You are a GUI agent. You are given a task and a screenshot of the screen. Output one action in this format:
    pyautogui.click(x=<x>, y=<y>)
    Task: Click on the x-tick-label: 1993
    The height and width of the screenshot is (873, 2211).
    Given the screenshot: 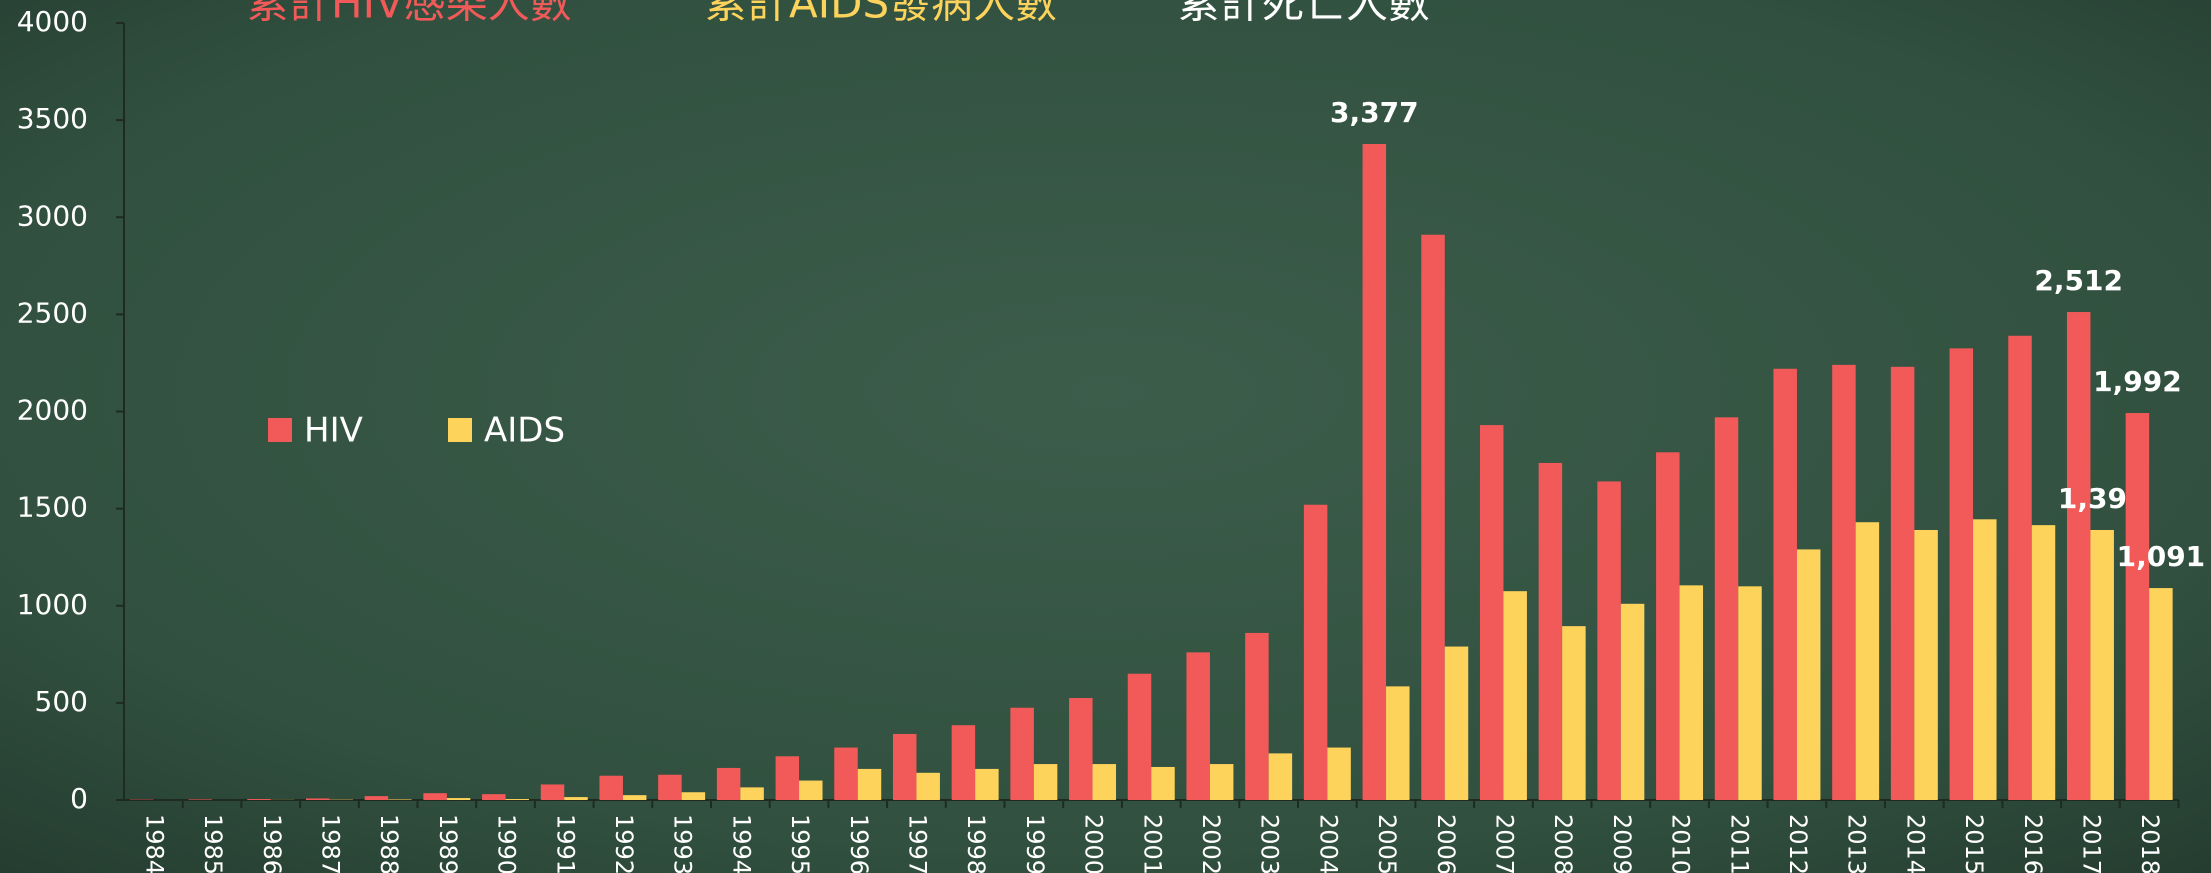 What is the action you would take?
    pyautogui.click(x=683, y=843)
    